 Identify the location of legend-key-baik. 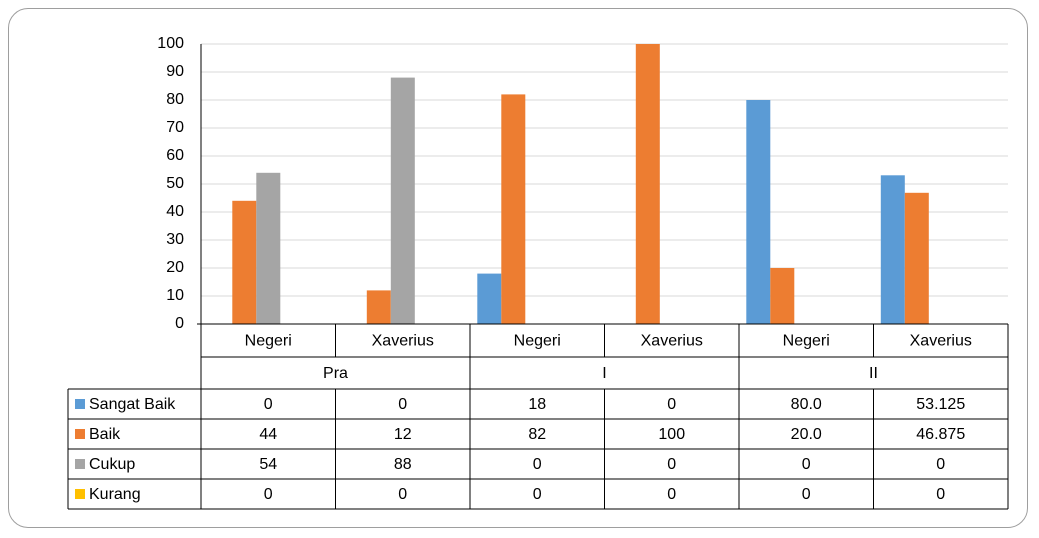
(80, 434).